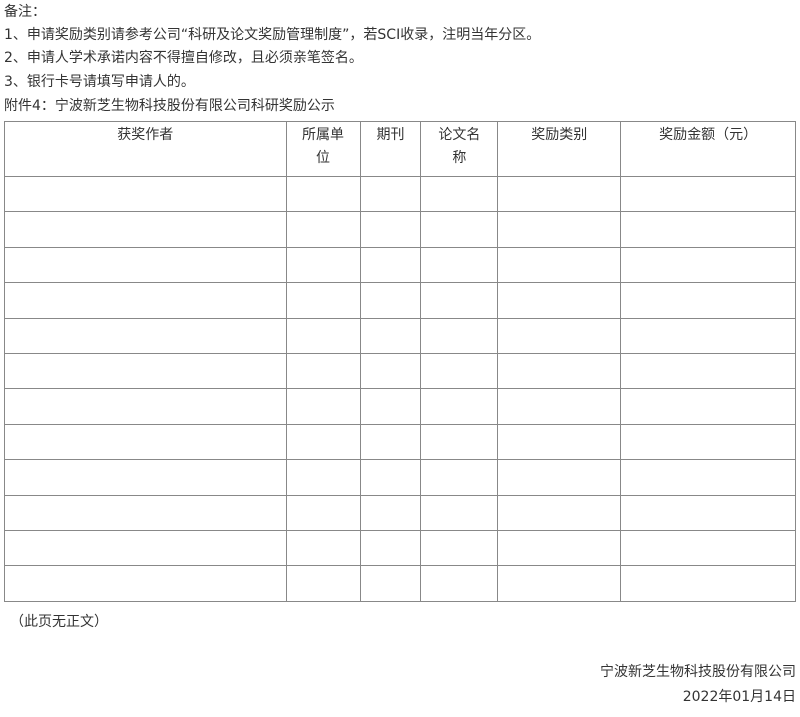 The image size is (800, 717). Describe the element at coordinates (183, 58) in the screenshot. I see `note-item: 2、申请人学术承诺内容不得擅自修改，且必须亲笔签名。` at that location.